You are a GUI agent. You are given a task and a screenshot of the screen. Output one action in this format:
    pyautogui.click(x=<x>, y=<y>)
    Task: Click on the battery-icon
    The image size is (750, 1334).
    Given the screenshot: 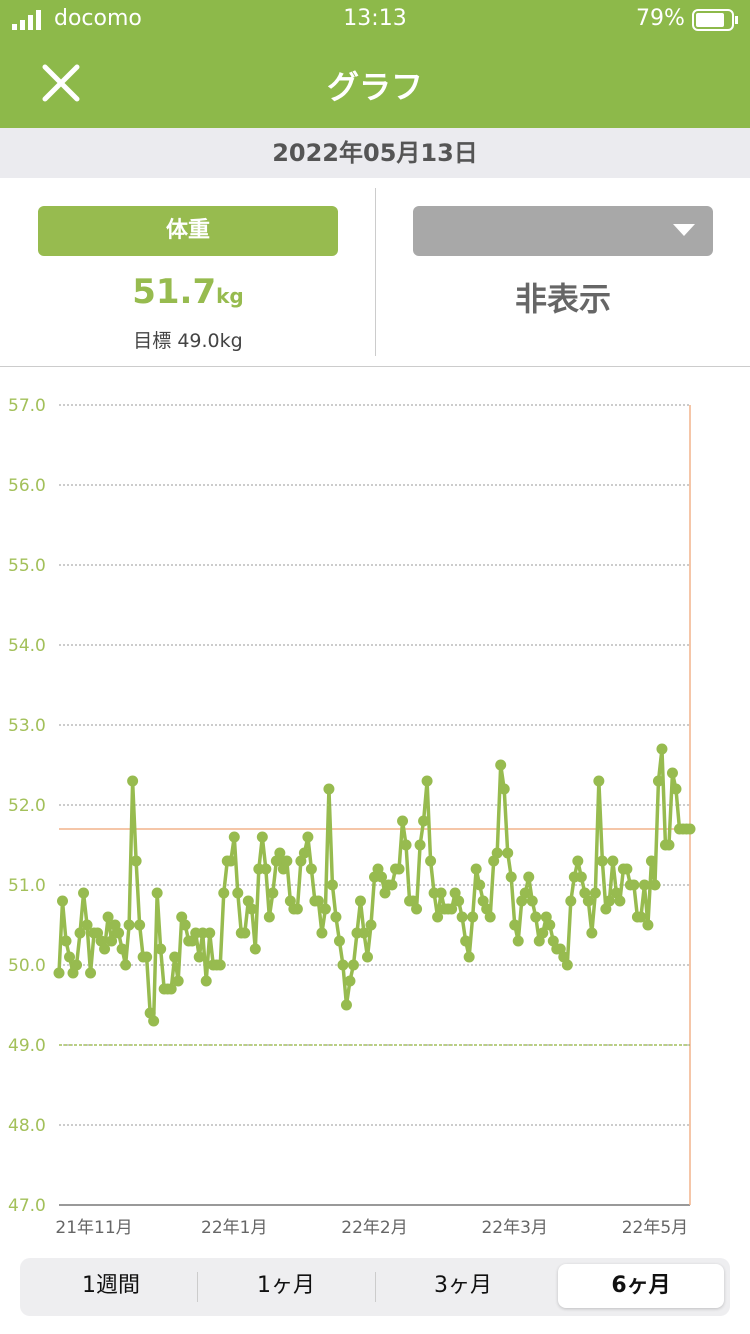 What is the action you would take?
    pyautogui.click(x=715, y=20)
    